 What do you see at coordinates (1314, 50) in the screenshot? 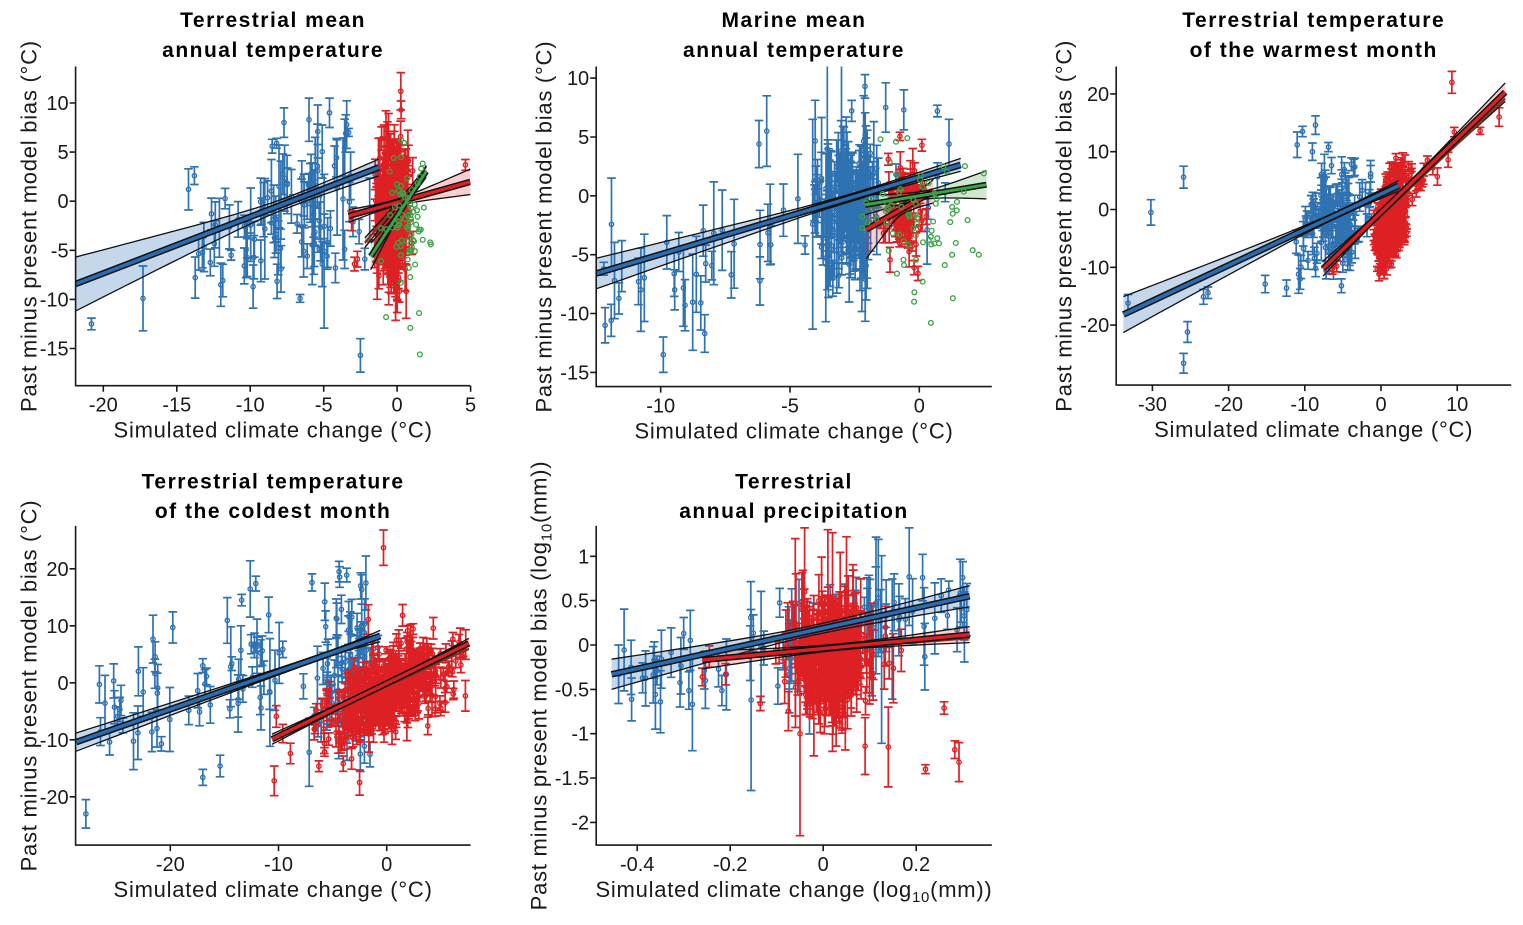
I see `svg-text: of the warmest month` at bounding box center [1314, 50].